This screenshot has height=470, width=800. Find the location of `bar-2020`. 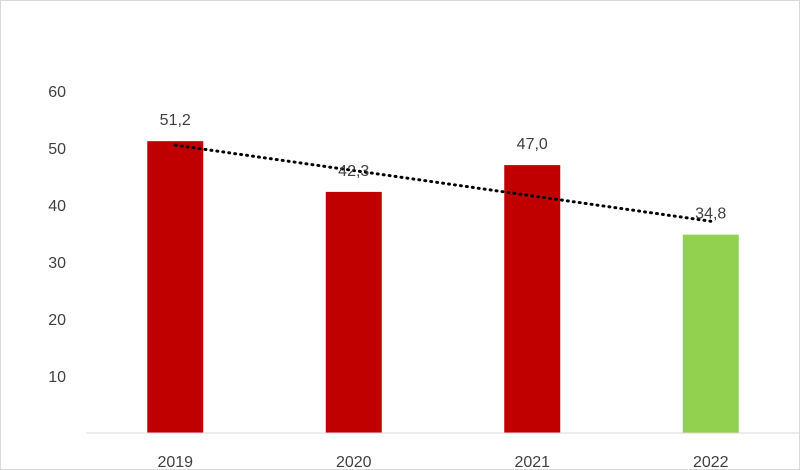

bar-2020 is located at coordinates (353, 312).